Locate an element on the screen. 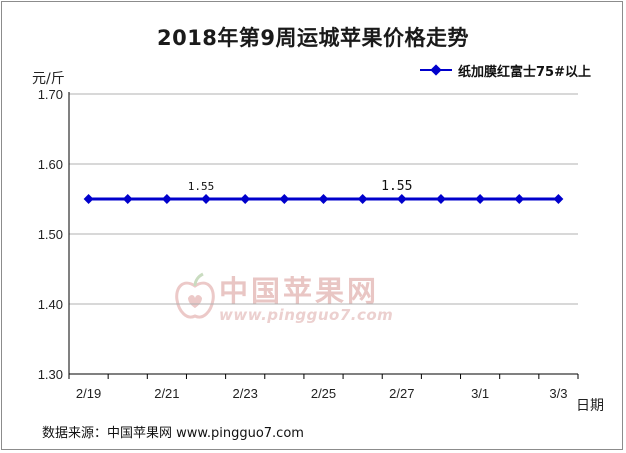 This screenshot has width=626, height=453. x-tick-label: 2/23 is located at coordinates (245, 393).